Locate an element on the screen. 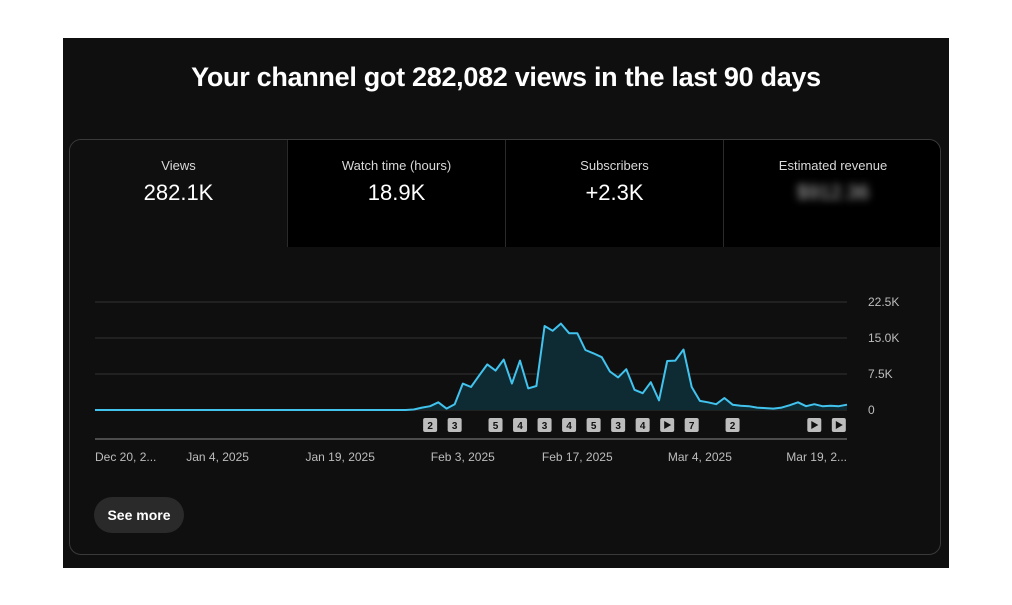 This screenshot has height=605, width=1012. marker-count: 7 is located at coordinates (692, 426).